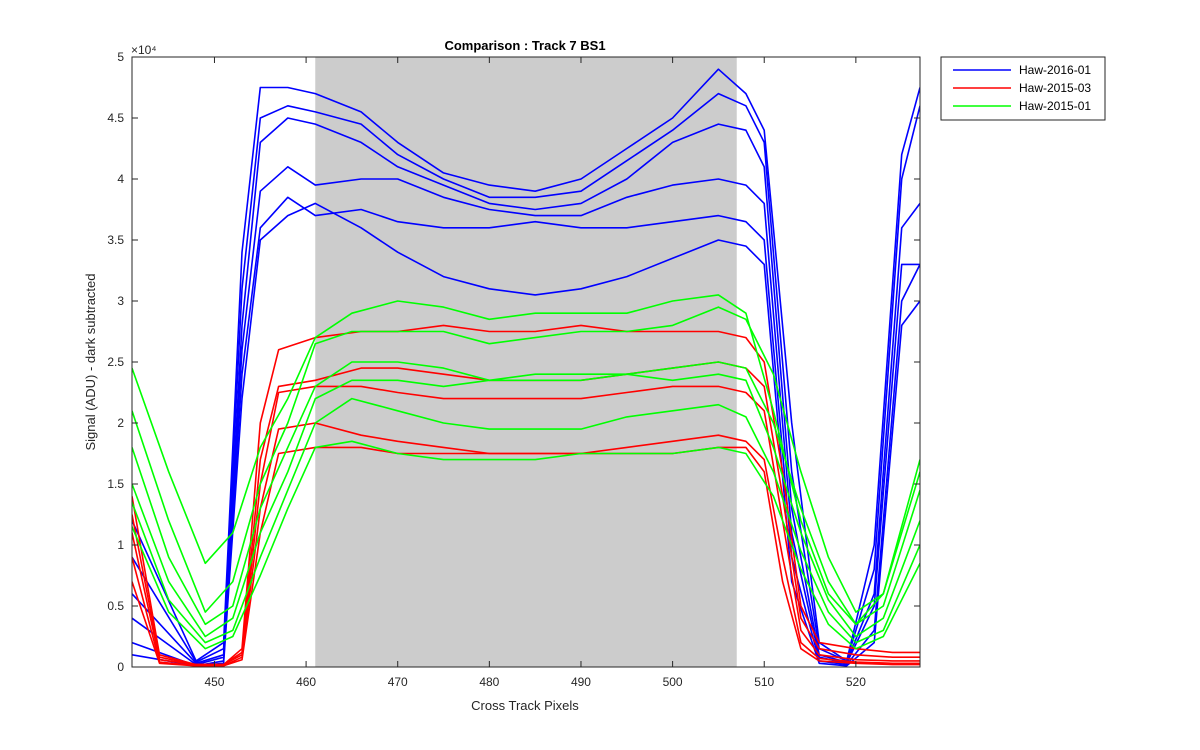 The height and width of the screenshot is (750, 1200). What do you see at coordinates (525, 705) in the screenshot?
I see `x-axis-label: Cross Track Pixels` at bounding box center [525, 705].